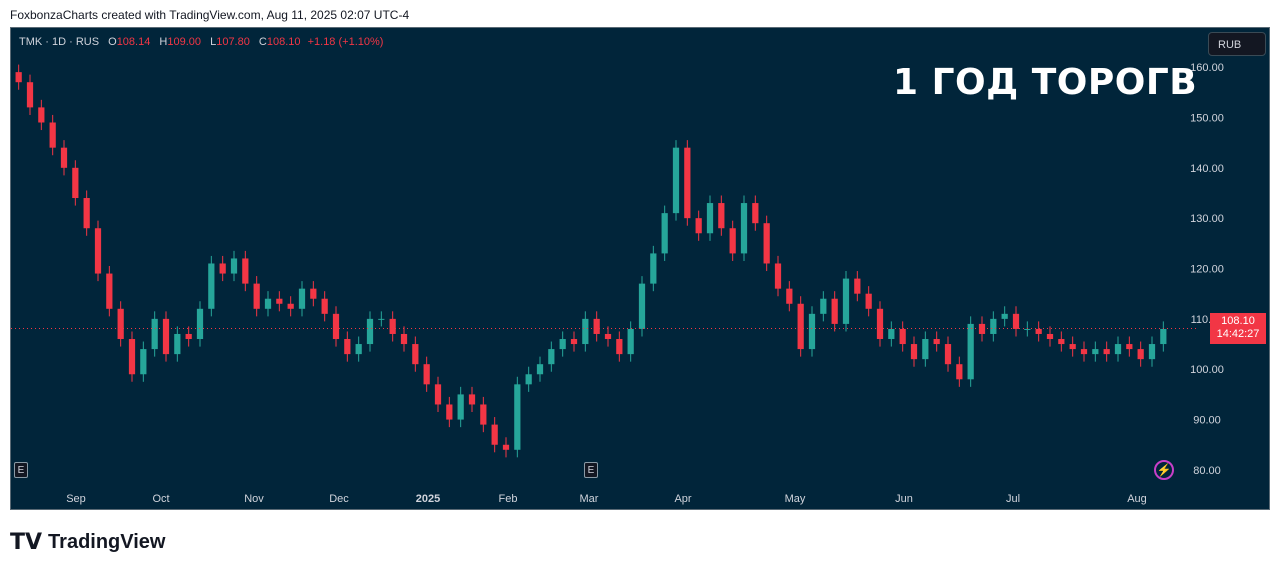 Image resolution: width=1281 pixels, height=571 pixels. What do you see at coordinates (112, 42) in the screenshot?
I see `legend-open-label: O` at bounding box center [112, 42].